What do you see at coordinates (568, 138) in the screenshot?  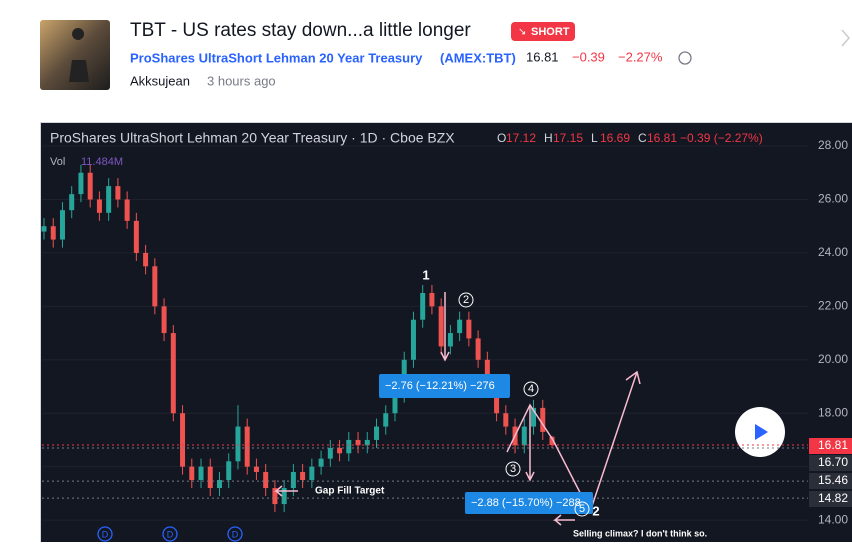 I see `ohlc-value: 17.15` at bounding box center [568, 138].